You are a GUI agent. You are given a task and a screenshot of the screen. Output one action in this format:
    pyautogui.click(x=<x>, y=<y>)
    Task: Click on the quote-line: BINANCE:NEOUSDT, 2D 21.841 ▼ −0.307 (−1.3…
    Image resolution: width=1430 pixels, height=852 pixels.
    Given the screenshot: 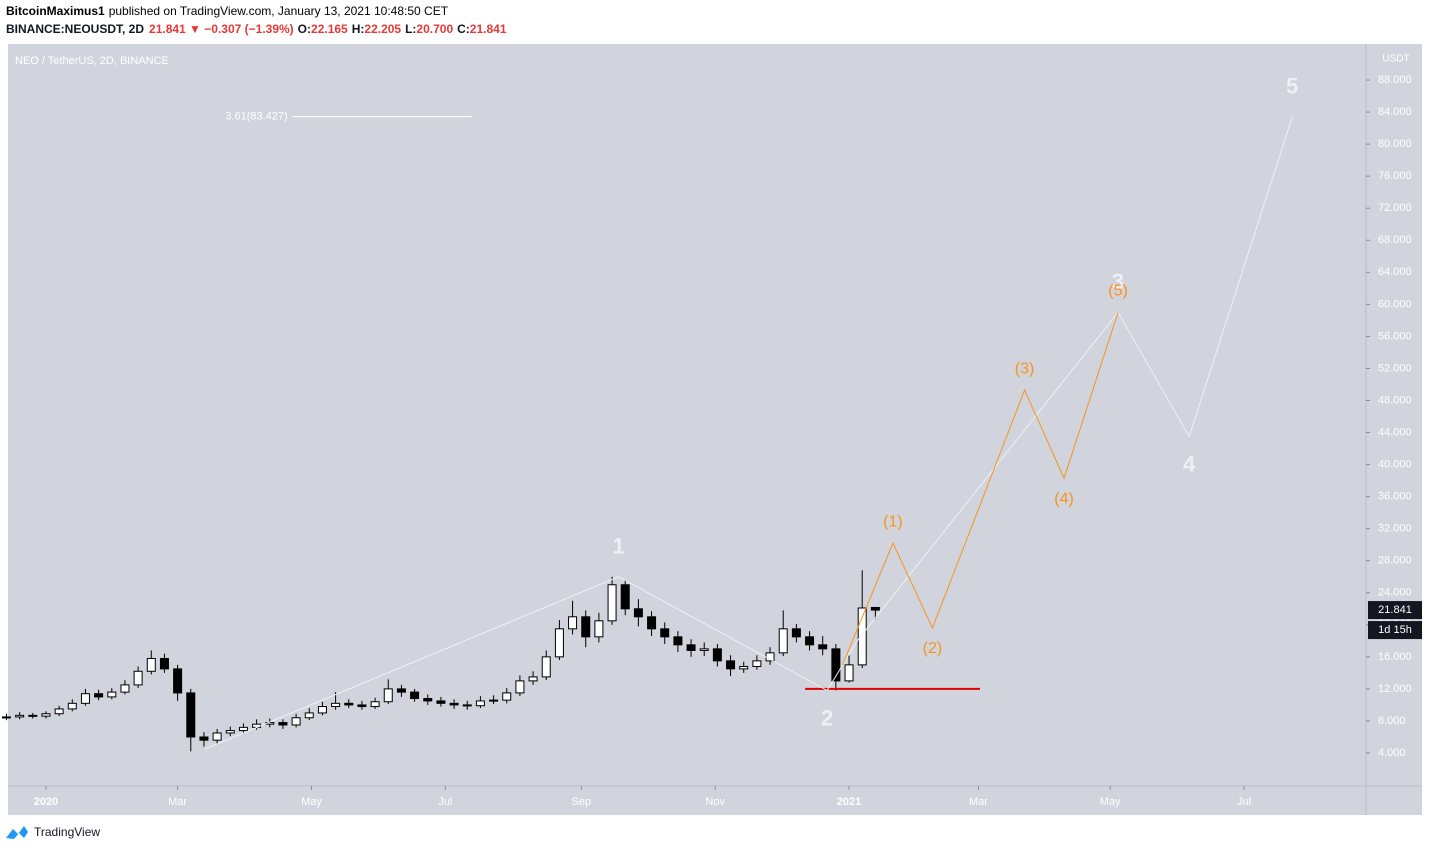 What is the action you would take?
    pyautogui.click(x=256, y=29)
    